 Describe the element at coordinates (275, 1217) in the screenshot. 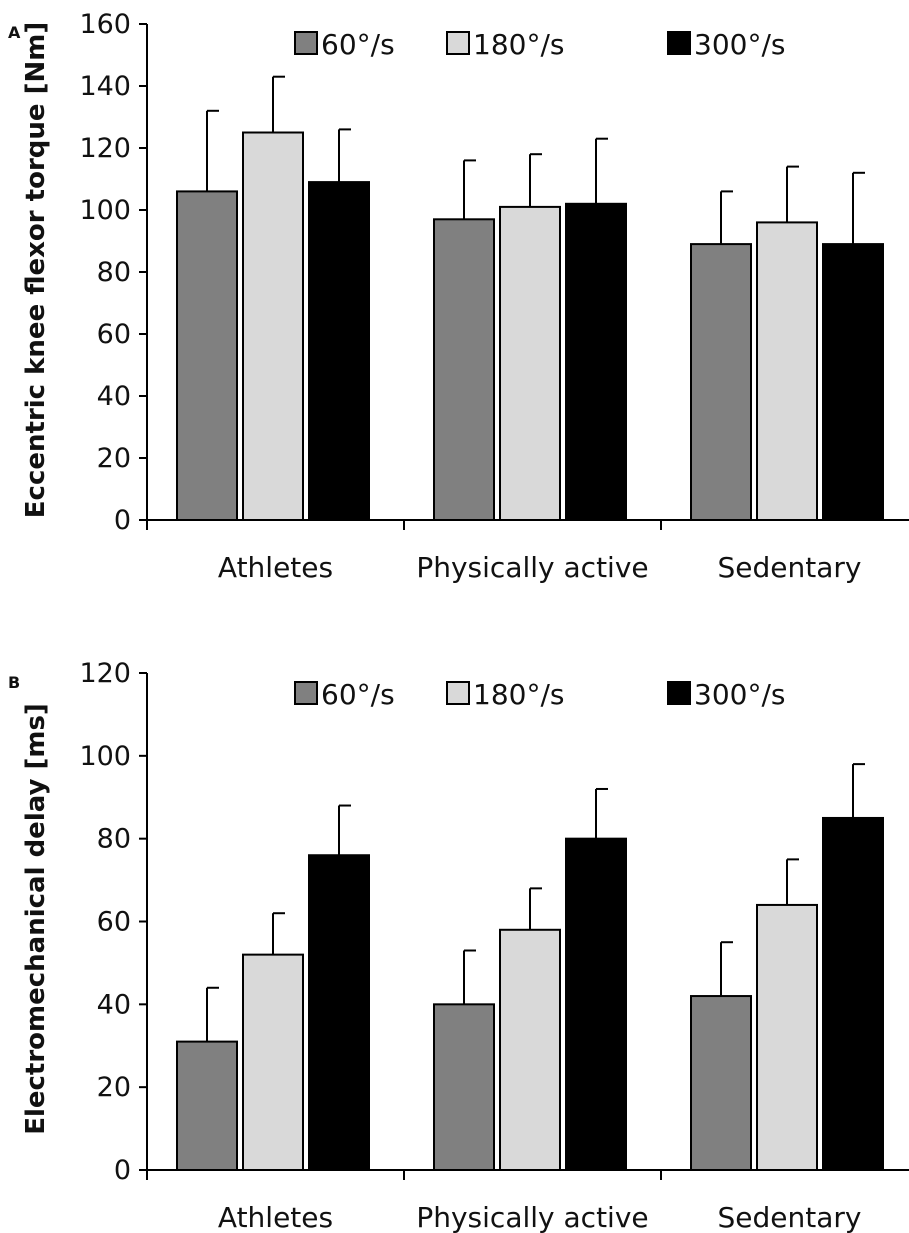

I see `panel-b-category-label-athletes: Athletes` at that location.